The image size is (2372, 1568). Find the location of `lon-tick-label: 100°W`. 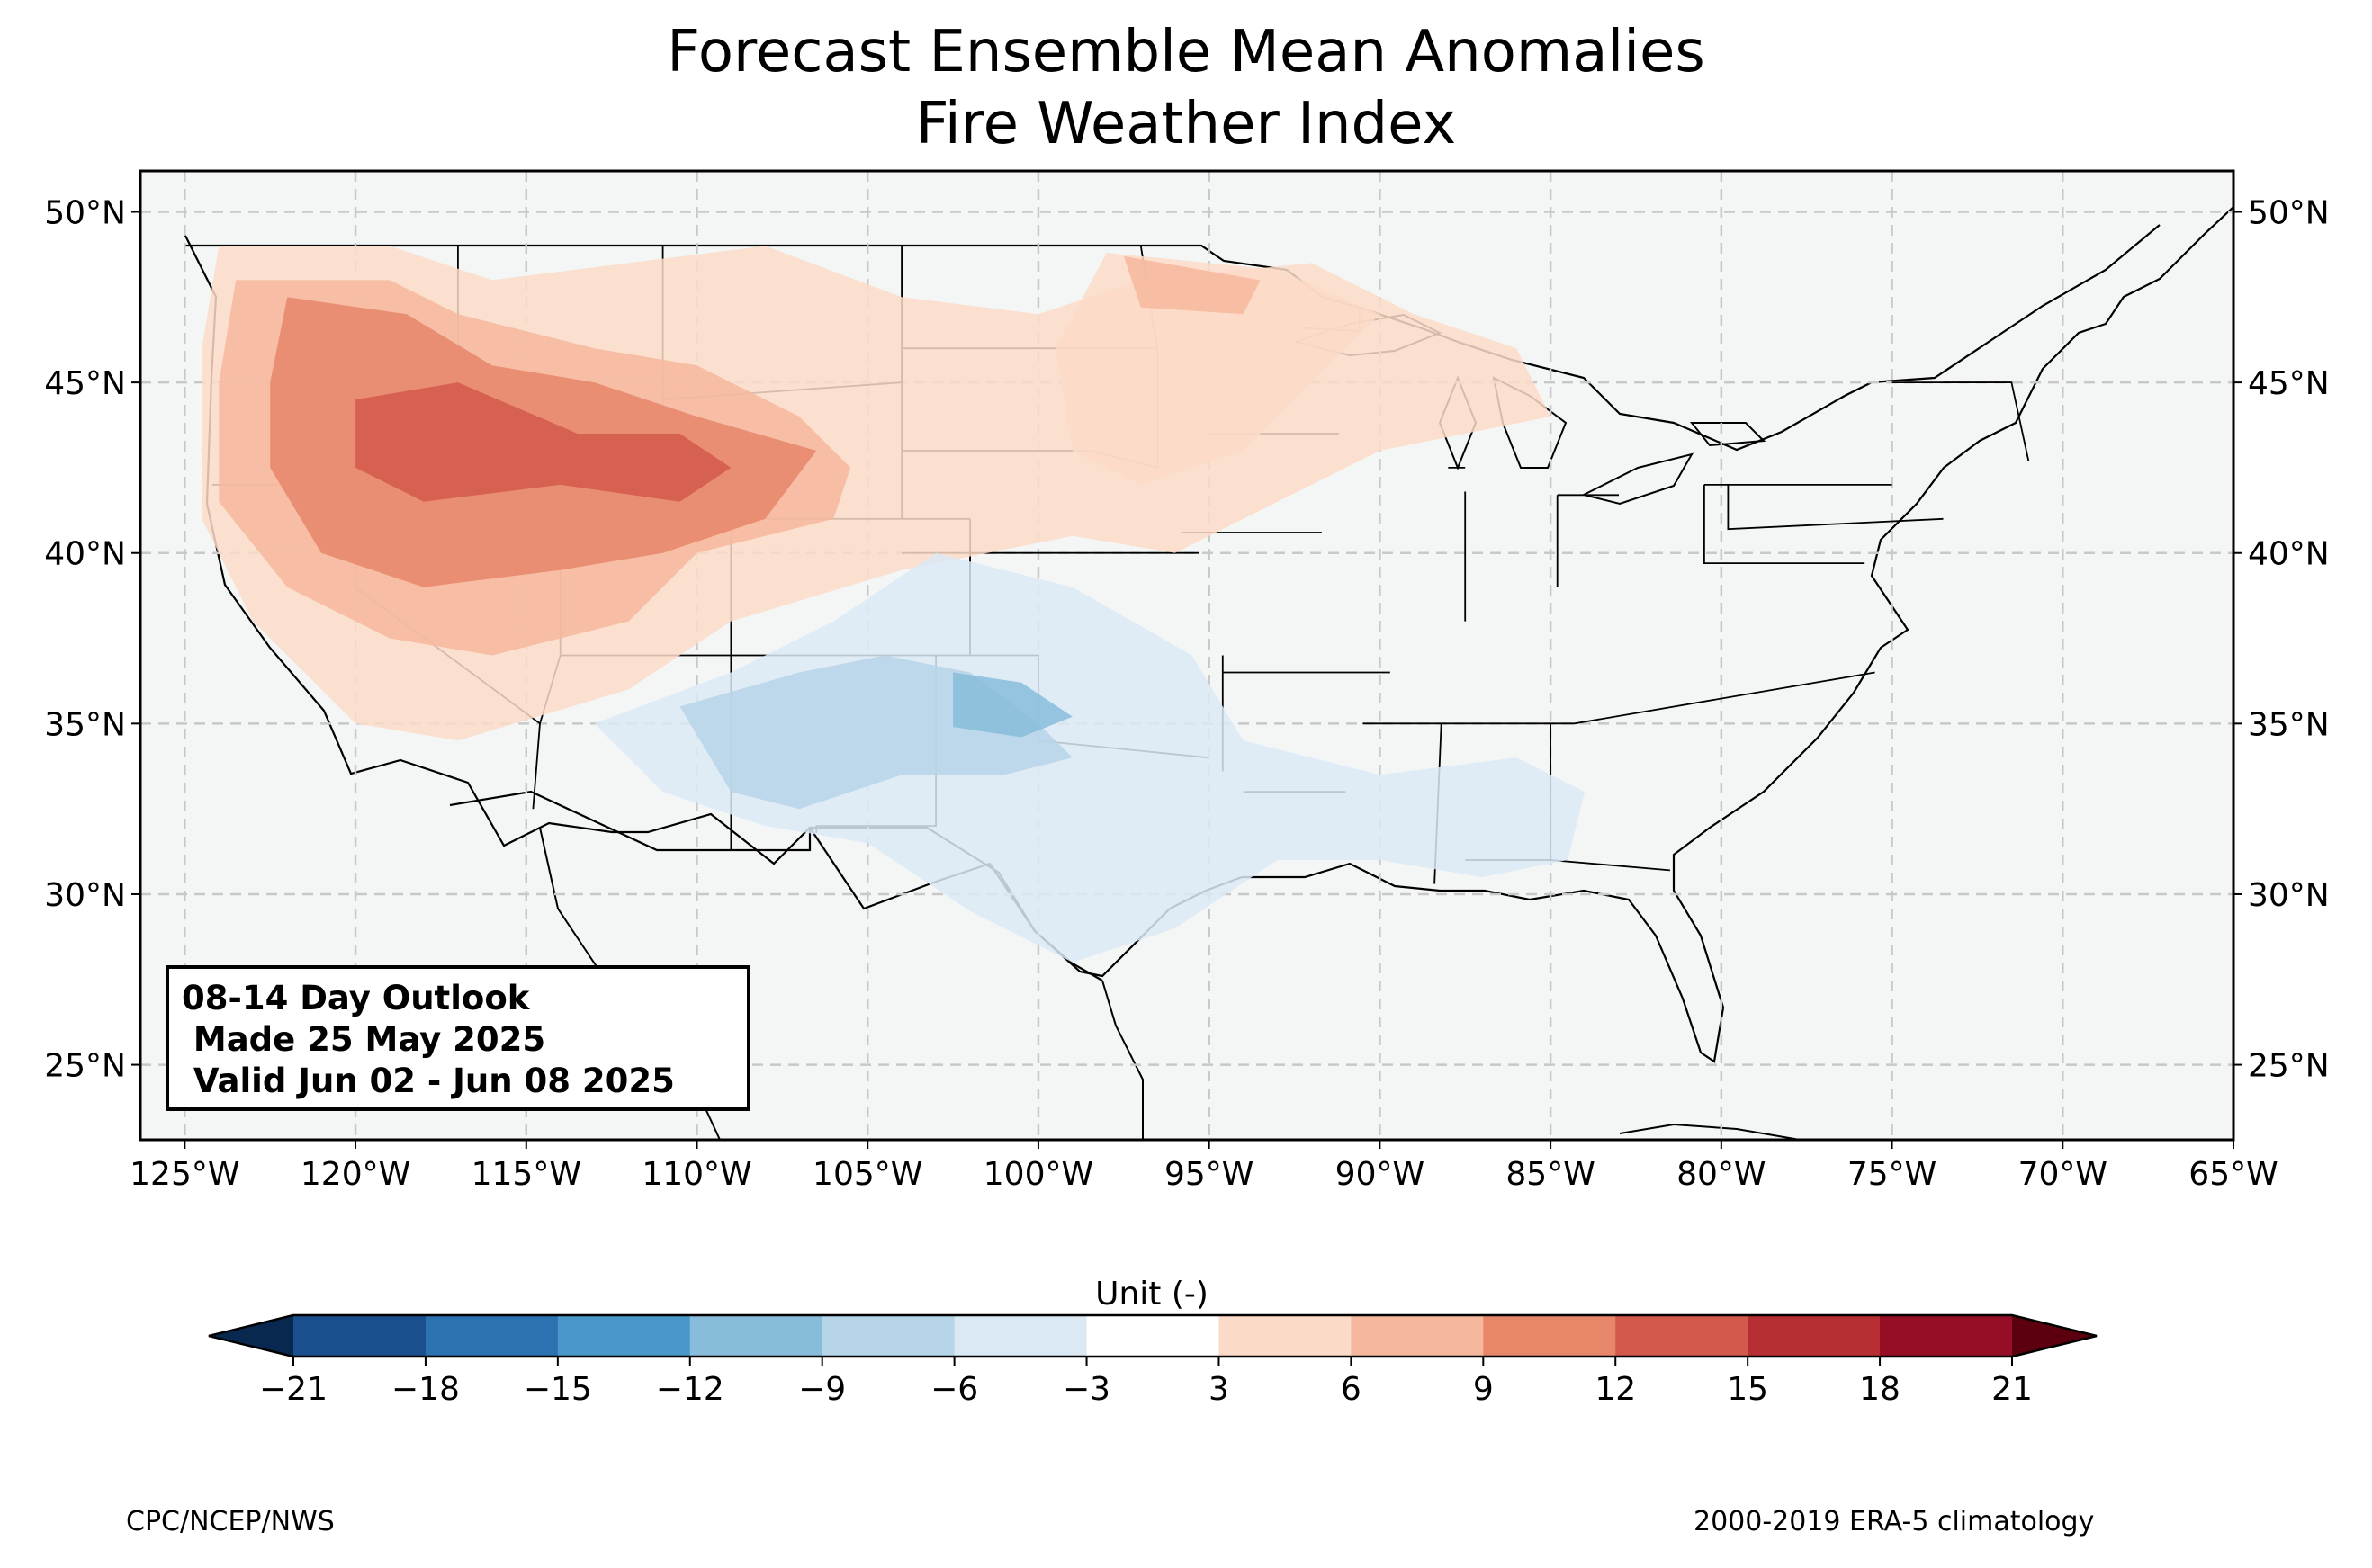

lon-tick-label: 100°W is located at coordinates (1039, 1174).